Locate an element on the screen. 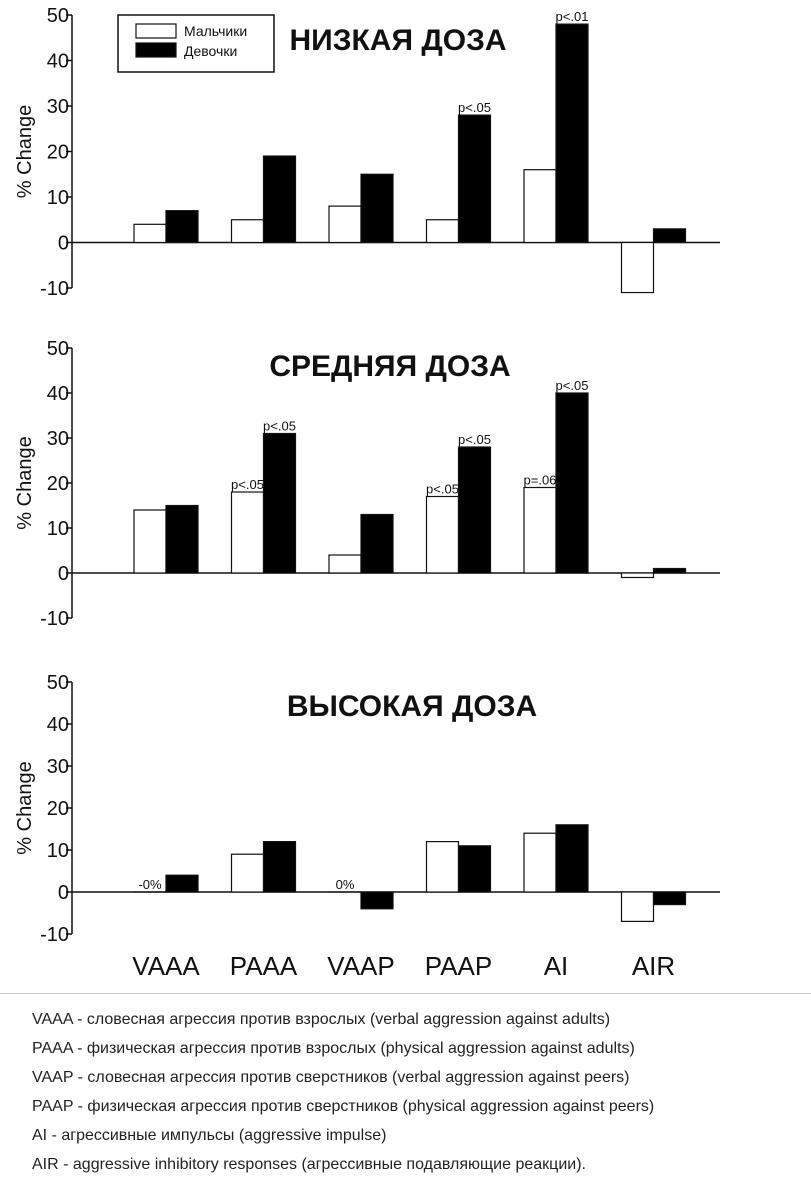 The width and height of the screenshot is (811, 1200). divider is located at coordinates (405, 993).